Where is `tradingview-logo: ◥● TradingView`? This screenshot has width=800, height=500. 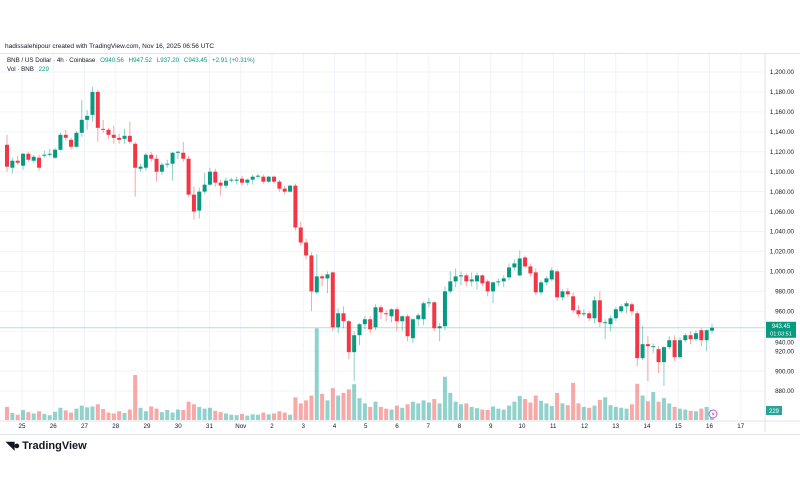 tradingview-logo: ◥● TradingView is located at coordinates (46, 446).